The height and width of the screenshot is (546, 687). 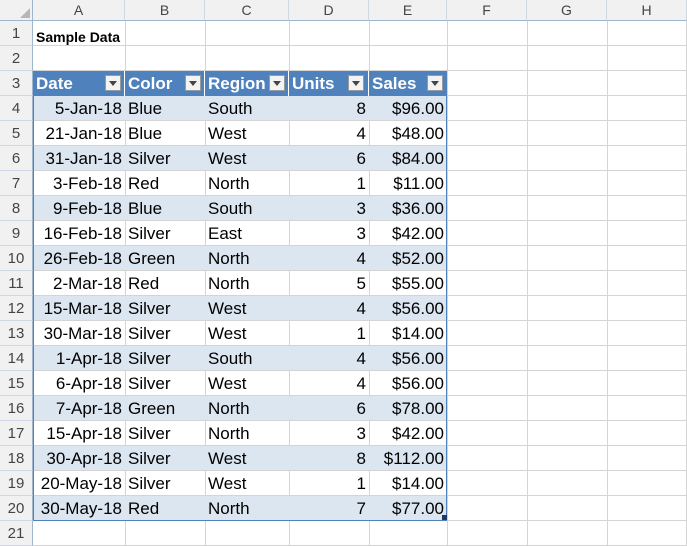 I want to click on cell-region: East, so click(x=225, y=233).